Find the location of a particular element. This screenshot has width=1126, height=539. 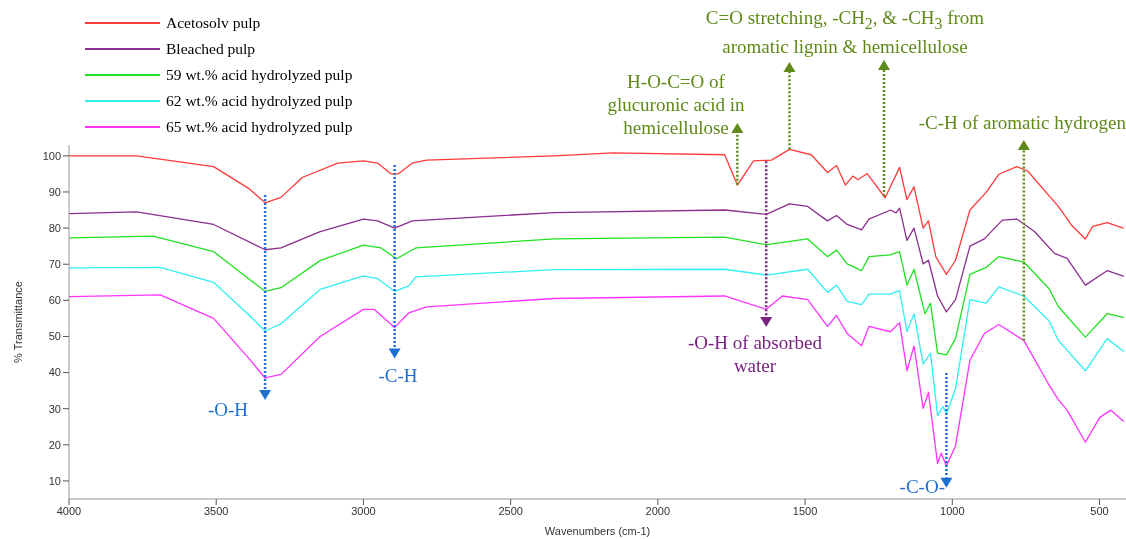

annotation: C=O stretching, -CH$_{2}$, & -CH$_{3}$ from aromatic lignin & hemicellulose is located at coordinates (845, 32).